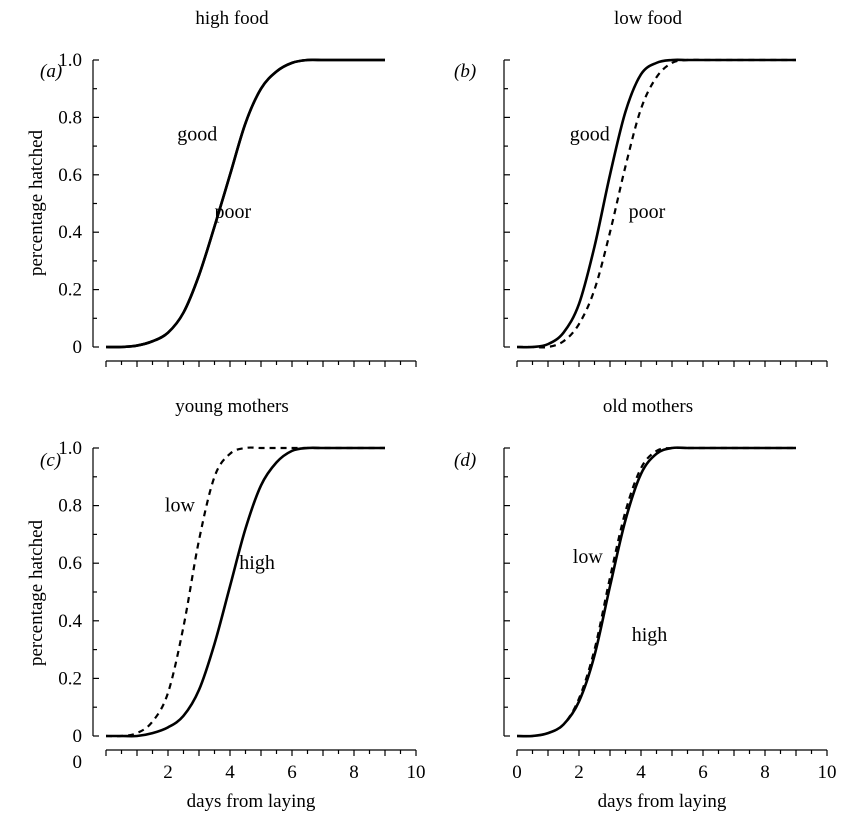 The image size is (841, 816). What do you see at coordinates (648, 406) in the screenshot?
I see `panel-title: old mothers` at bounding box center [648, 406].